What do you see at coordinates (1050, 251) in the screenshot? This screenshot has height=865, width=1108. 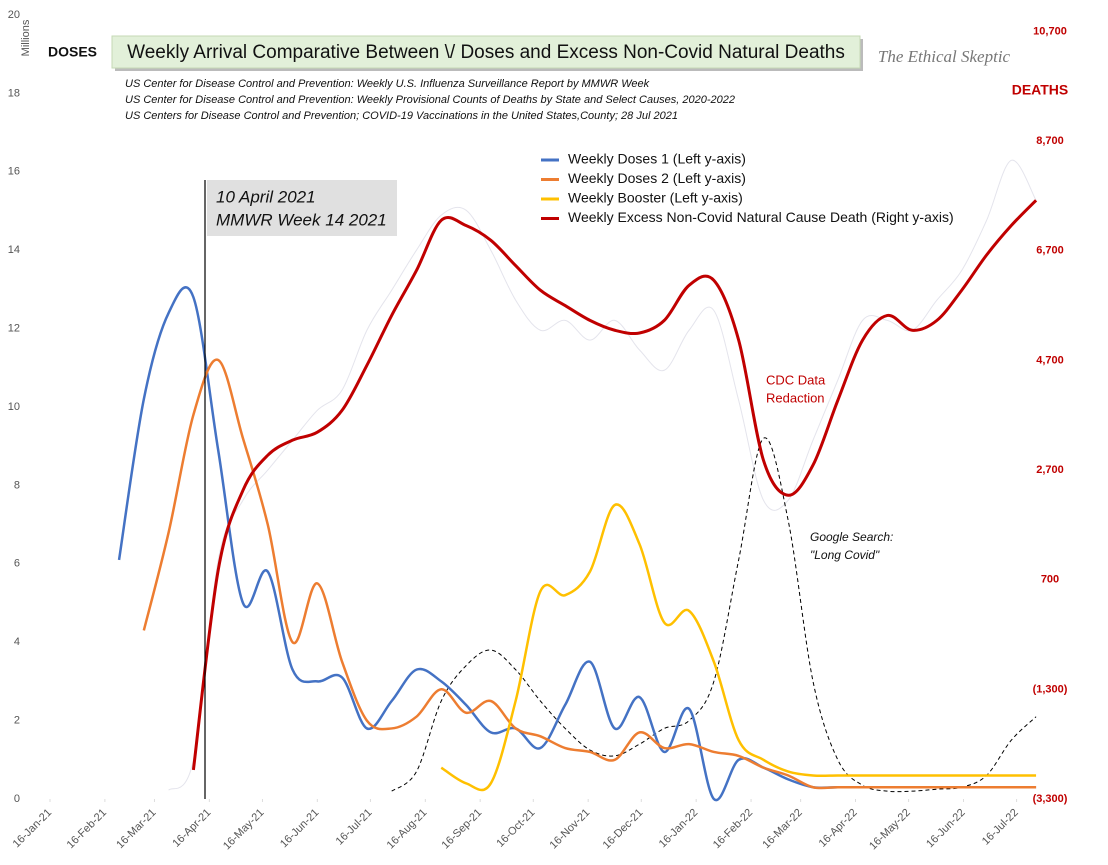 I see `y2-tick-label: 6,700` at bounding box center [1050, 251].